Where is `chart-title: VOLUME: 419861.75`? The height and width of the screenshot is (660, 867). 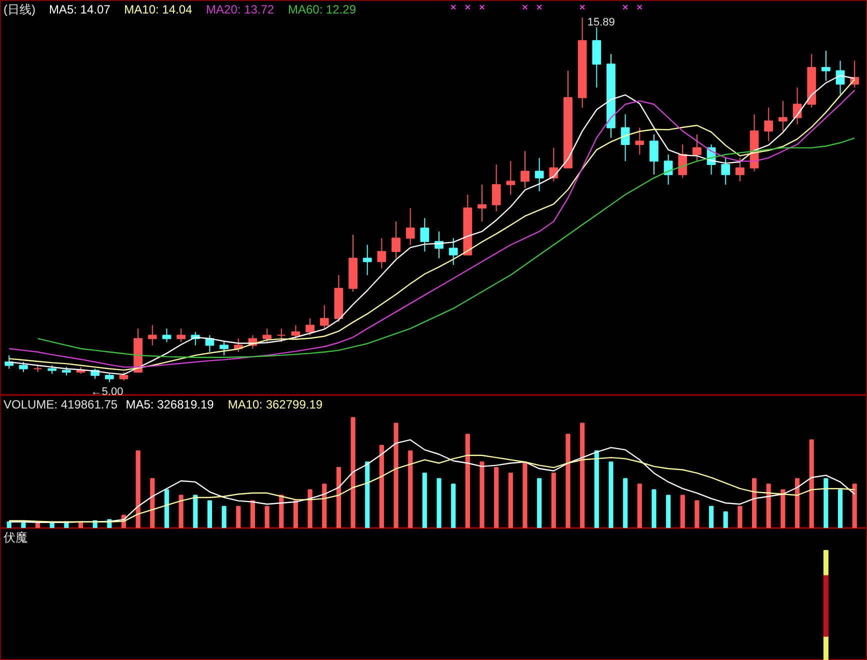 chart-title: VOLUME: 419861.75 is located at coordinates (61, 405).